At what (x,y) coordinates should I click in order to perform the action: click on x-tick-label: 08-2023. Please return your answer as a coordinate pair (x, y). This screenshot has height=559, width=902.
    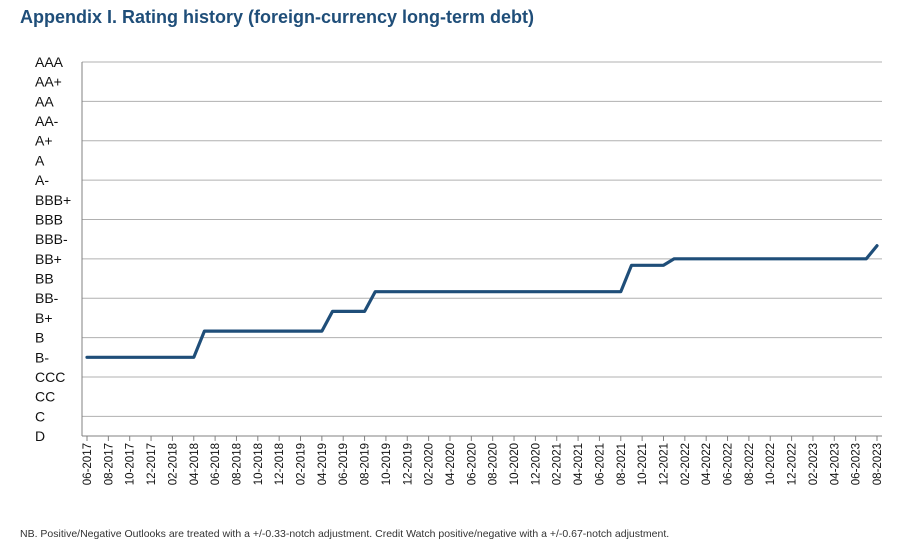
    Looking at the image, I should click on (878, 464).